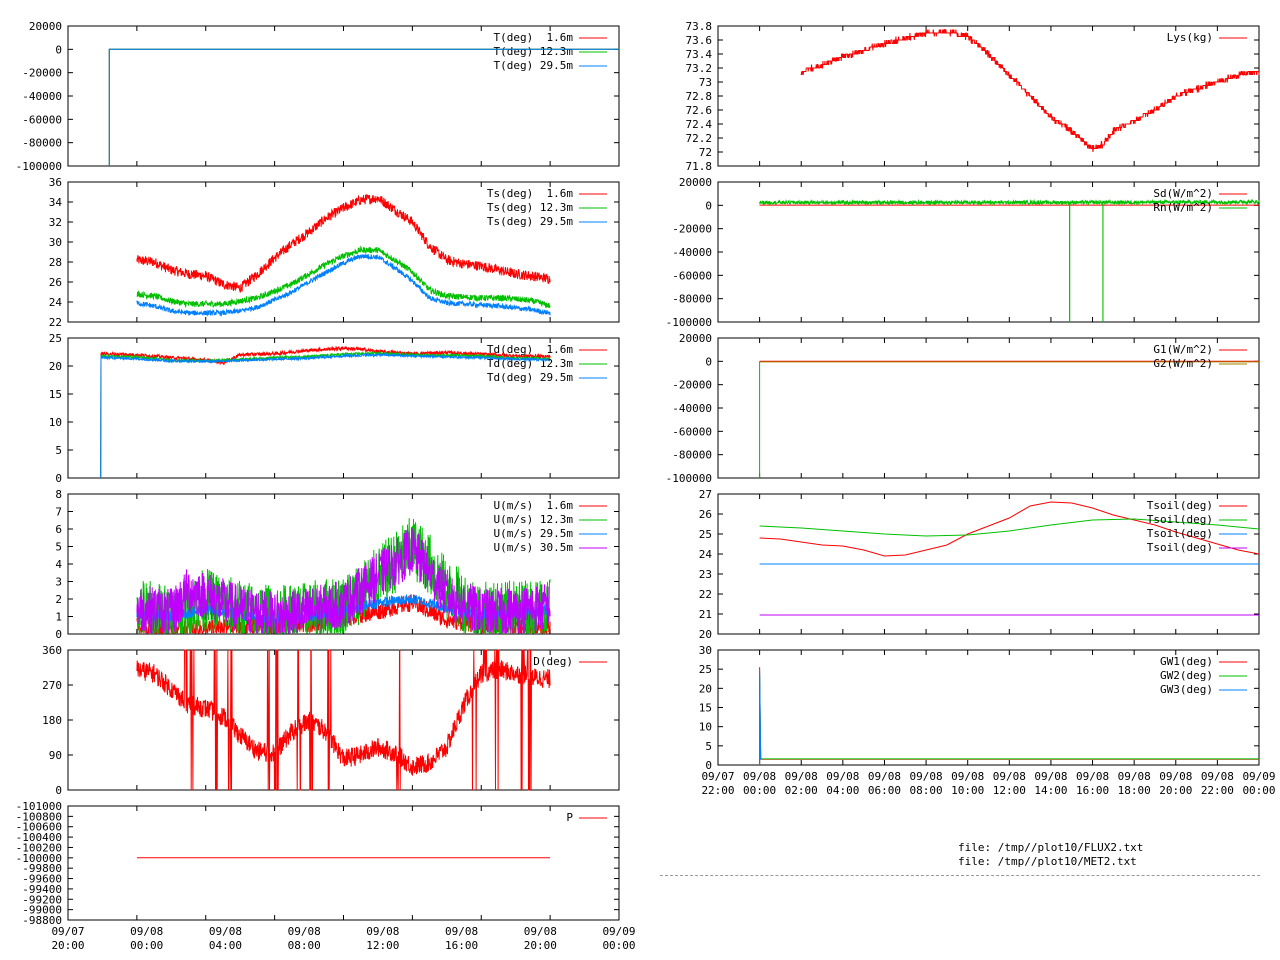 The width and height of the screenshot is (1280, 960). Describe the element at coordinates (42, 143) in the screenshot. I see `y-tick-label: -80000` at that location.